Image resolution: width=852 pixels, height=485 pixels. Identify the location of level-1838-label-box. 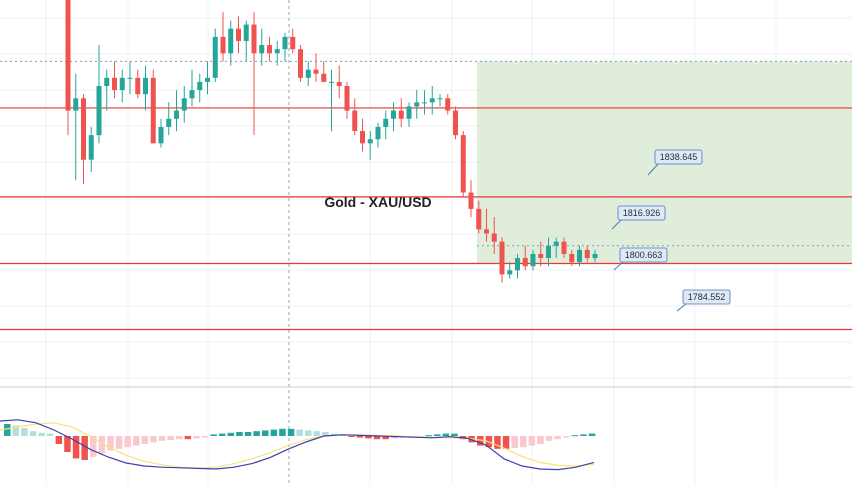
(678, 157).